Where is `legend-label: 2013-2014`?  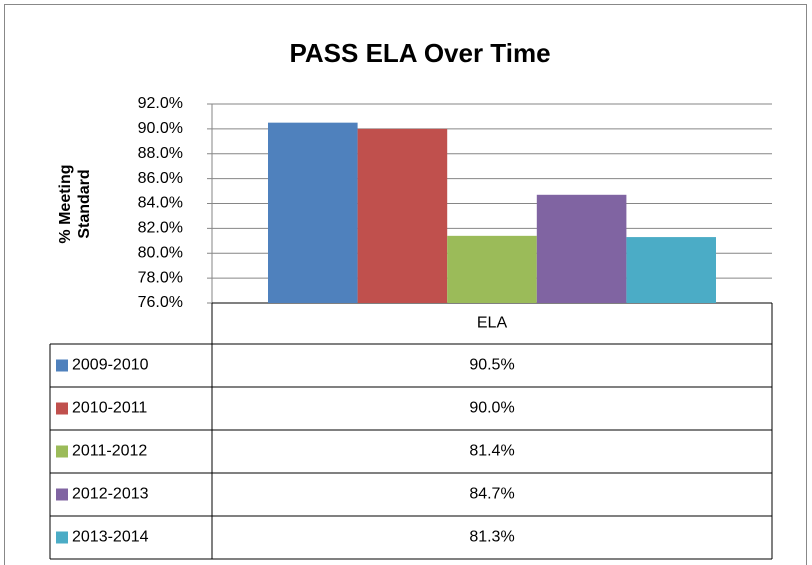 legend-label: 2013-2014 is located at coordinates (110, 537).